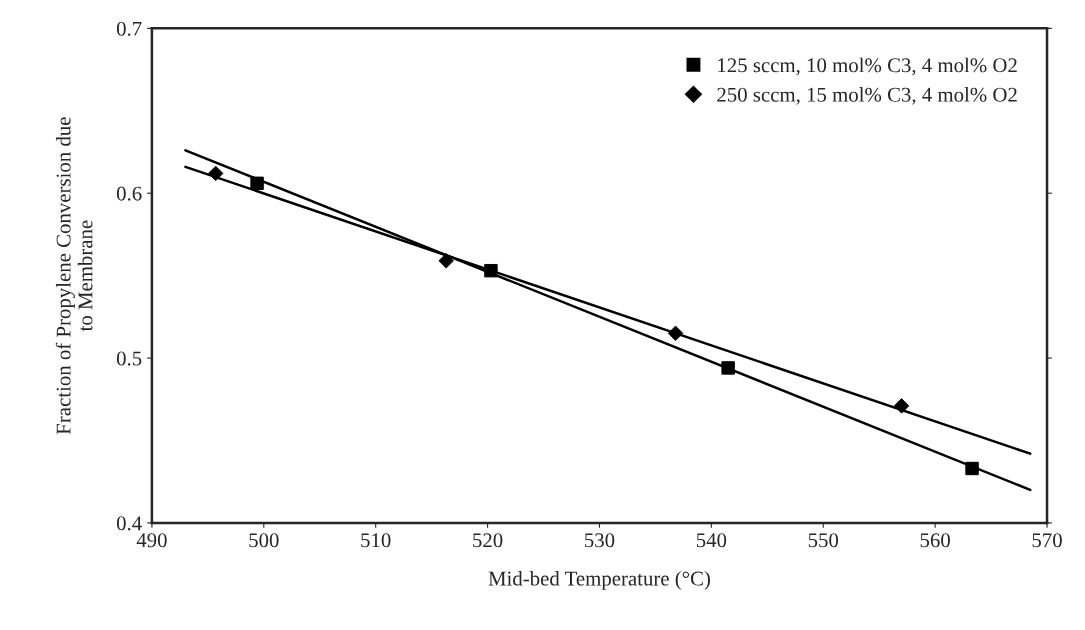 The height and width of the screenshot is (630, 1085). Describe the element at coordinates (867, 66) in the screenshot. I see `legend-label: 125 sccm, 10 mol% C3, 4 mol% O2` at that location.